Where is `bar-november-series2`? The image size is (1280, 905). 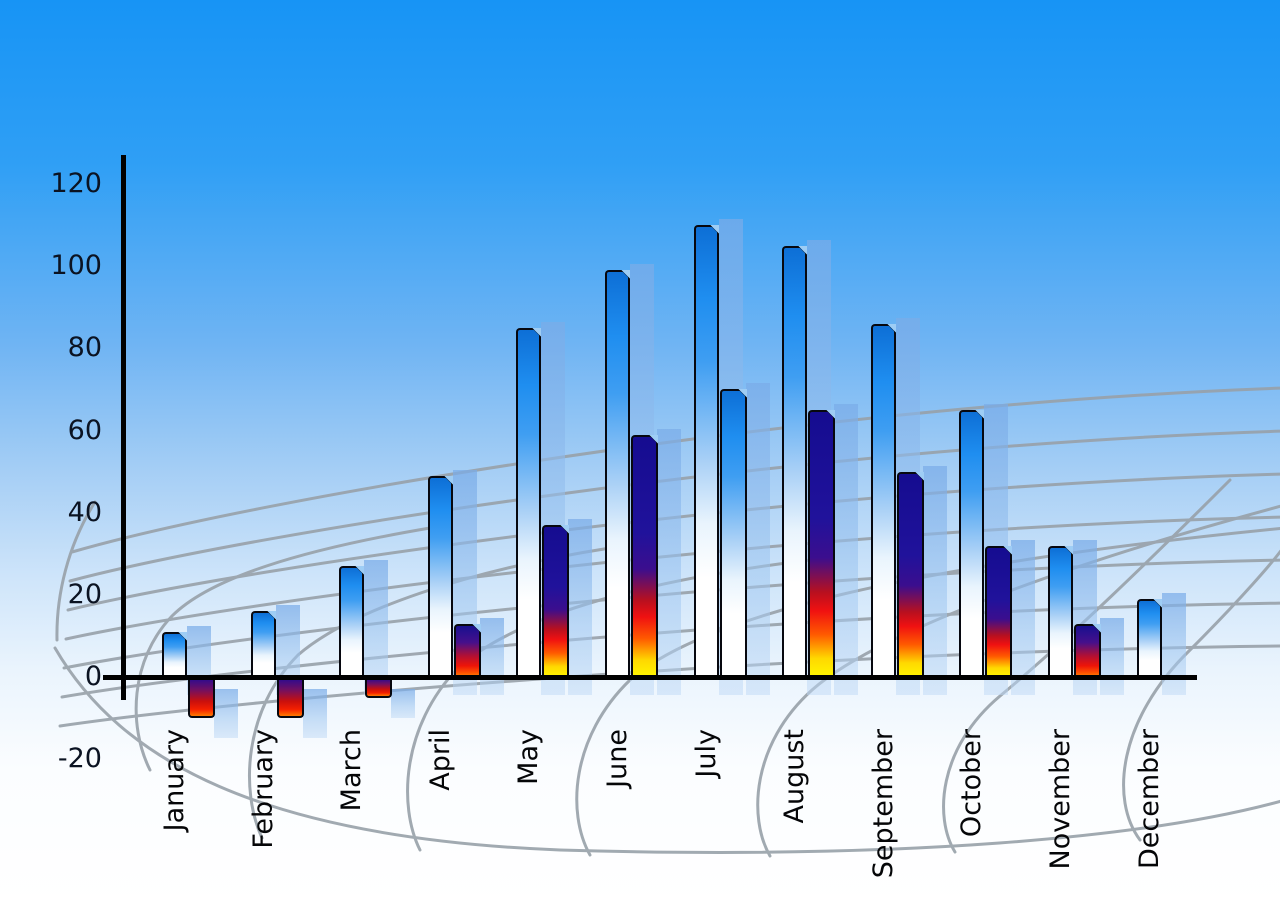 bar-november-series2 is located at coordinates (1087, 650).